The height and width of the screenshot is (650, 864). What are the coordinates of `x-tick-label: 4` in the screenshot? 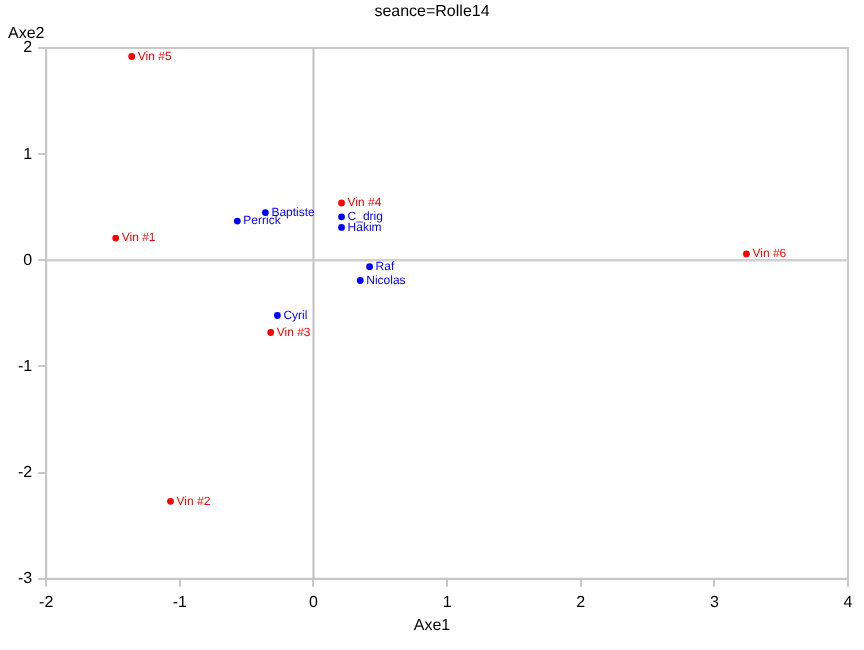 It's located at (848, 601).